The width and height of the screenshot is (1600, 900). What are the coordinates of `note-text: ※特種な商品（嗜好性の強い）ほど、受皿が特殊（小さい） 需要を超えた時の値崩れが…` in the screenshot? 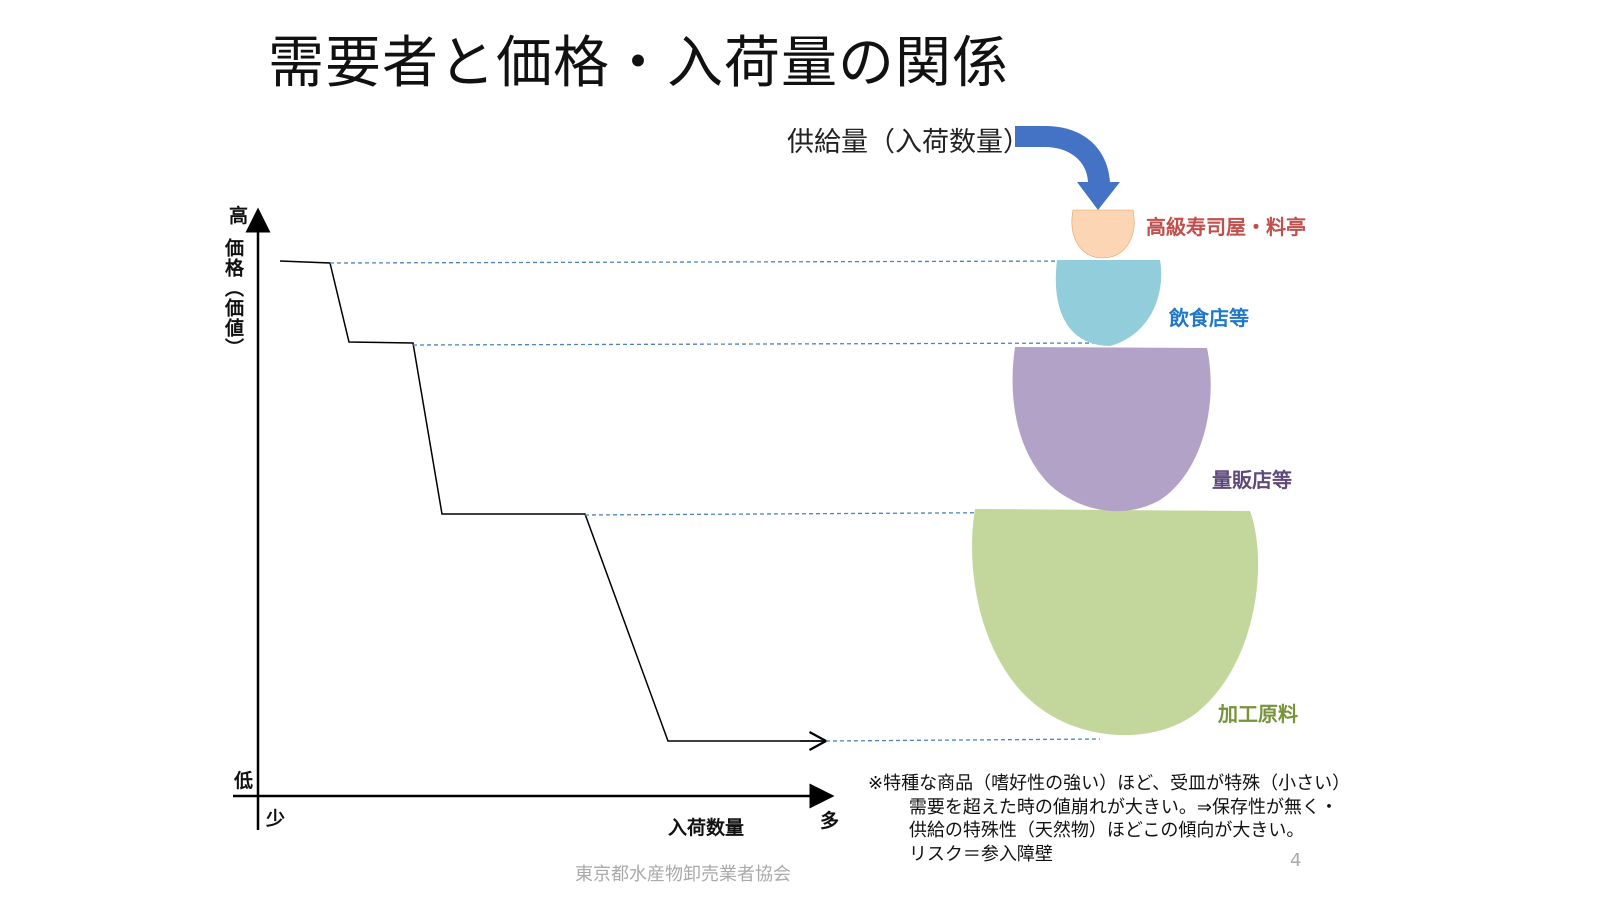 It's located at (1109, 819).